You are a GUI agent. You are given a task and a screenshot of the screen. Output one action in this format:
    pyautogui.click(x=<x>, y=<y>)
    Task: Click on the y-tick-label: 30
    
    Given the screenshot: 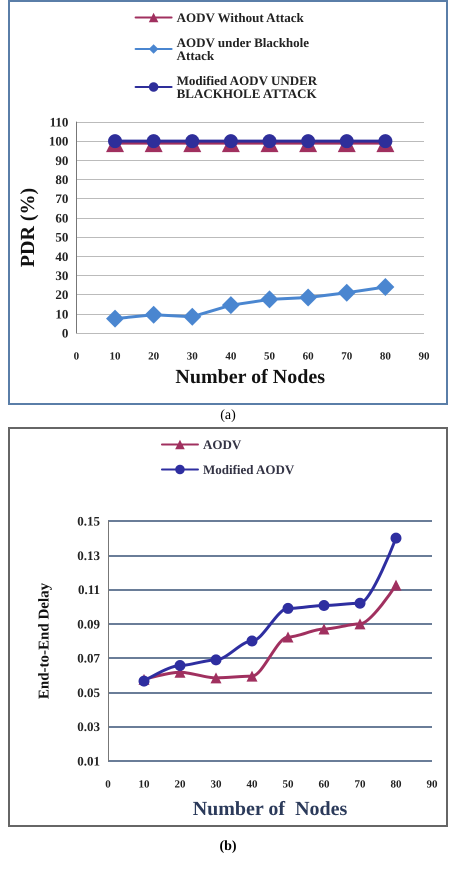 What is the action you would take?
    pyautogui.click(x=61, y=275)
    